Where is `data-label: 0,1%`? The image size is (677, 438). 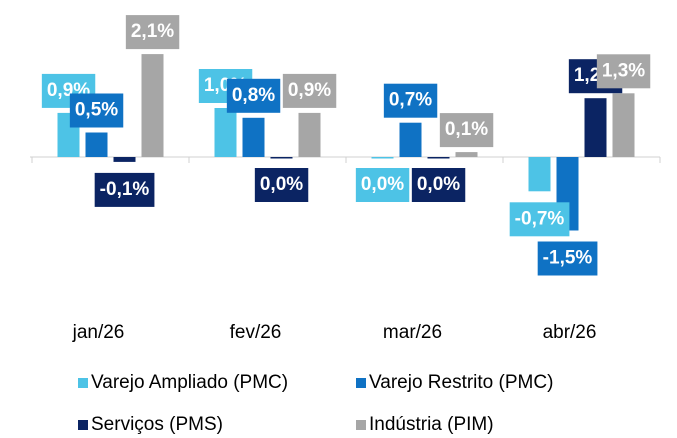
data-label: 0,1% is located at coordinates (466, 129).